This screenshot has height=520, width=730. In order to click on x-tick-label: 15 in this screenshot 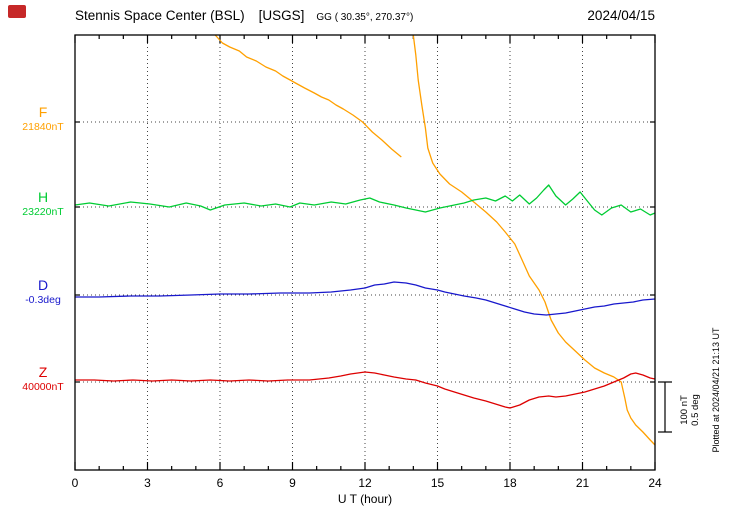, I will do `click(437, 483)`.